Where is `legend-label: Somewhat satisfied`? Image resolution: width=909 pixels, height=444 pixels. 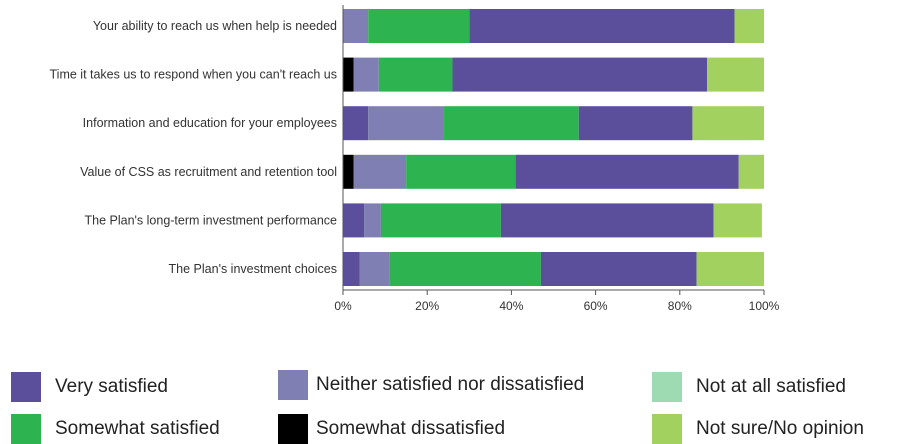 legend-label: Somewhat satisfied is located at coordinates (137, 428).